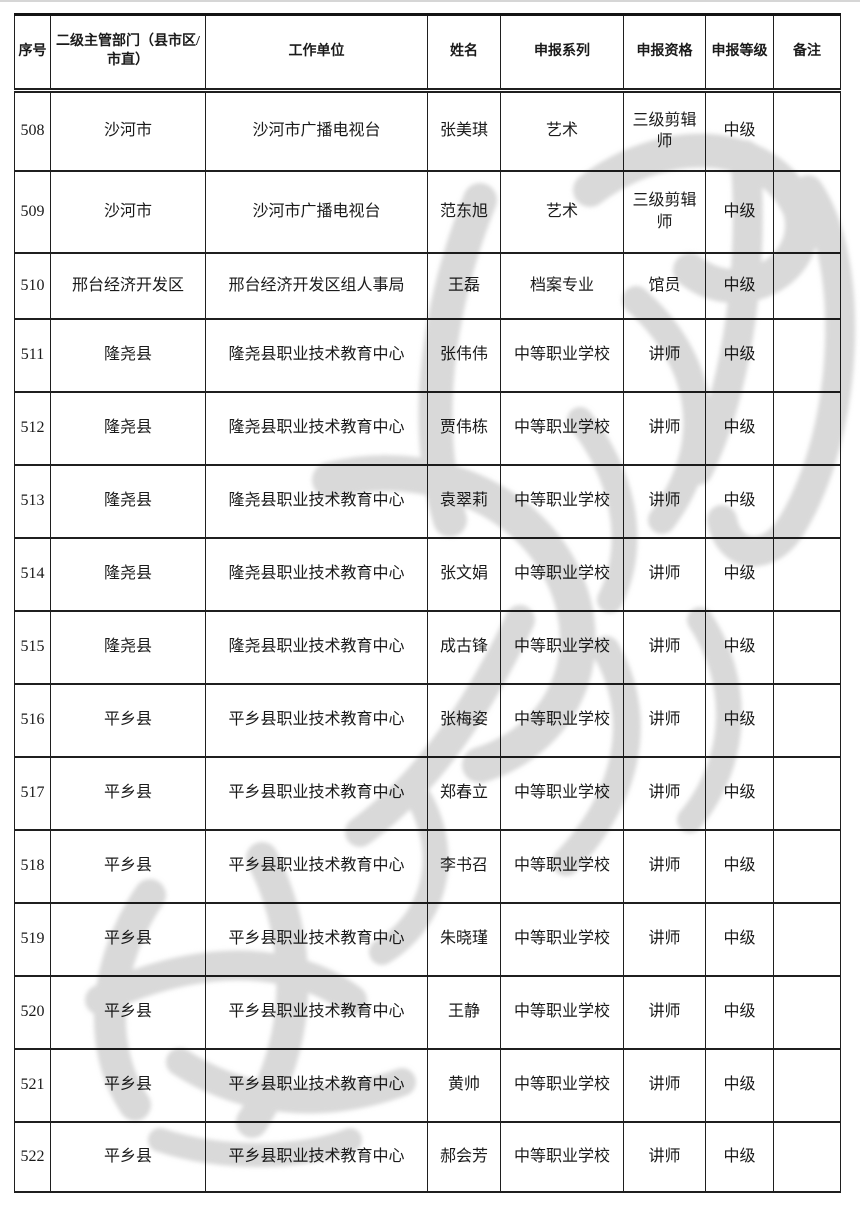  Describe the element at coordinates (32, 939) in the screenshot. I see `cell-no: 519` at that location.